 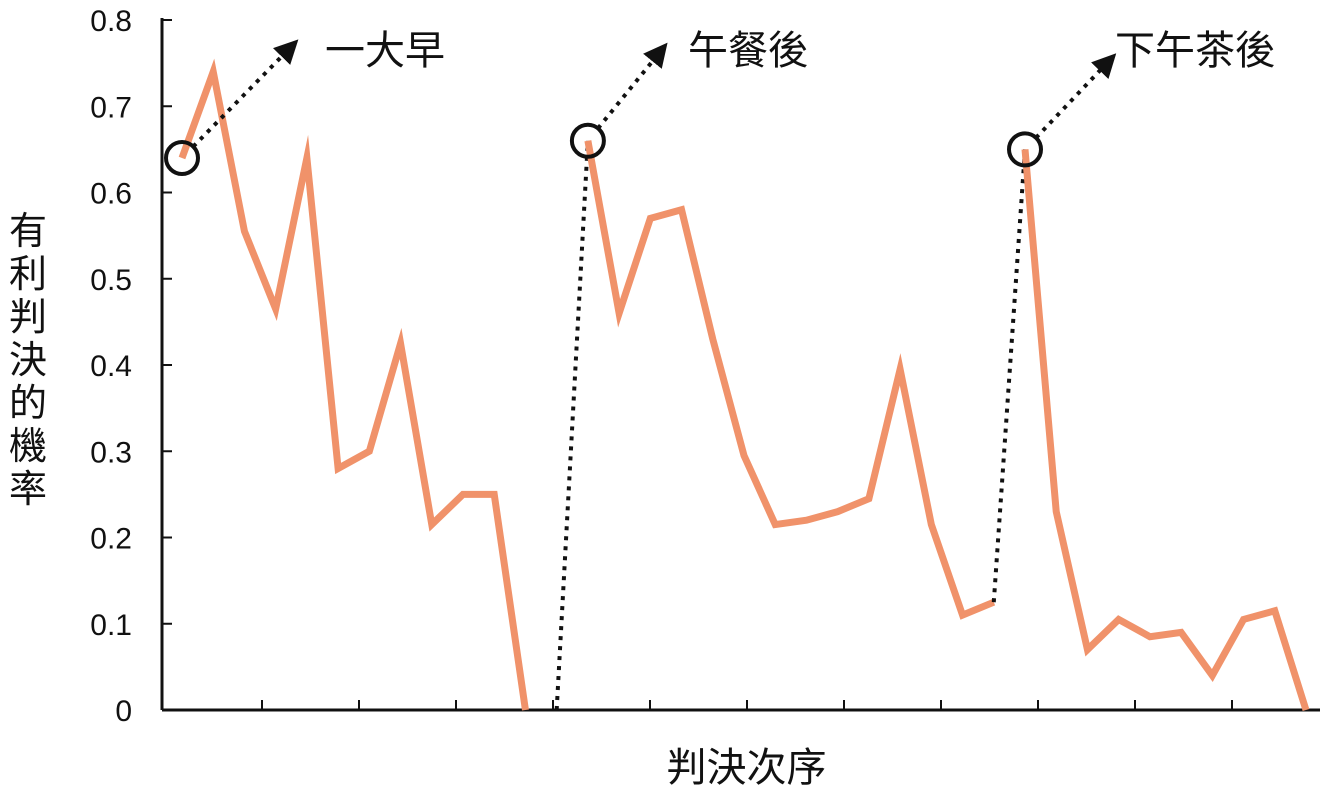 I want to click on annotation-after-lunch: 午餐後, so click(x=748, y=51).